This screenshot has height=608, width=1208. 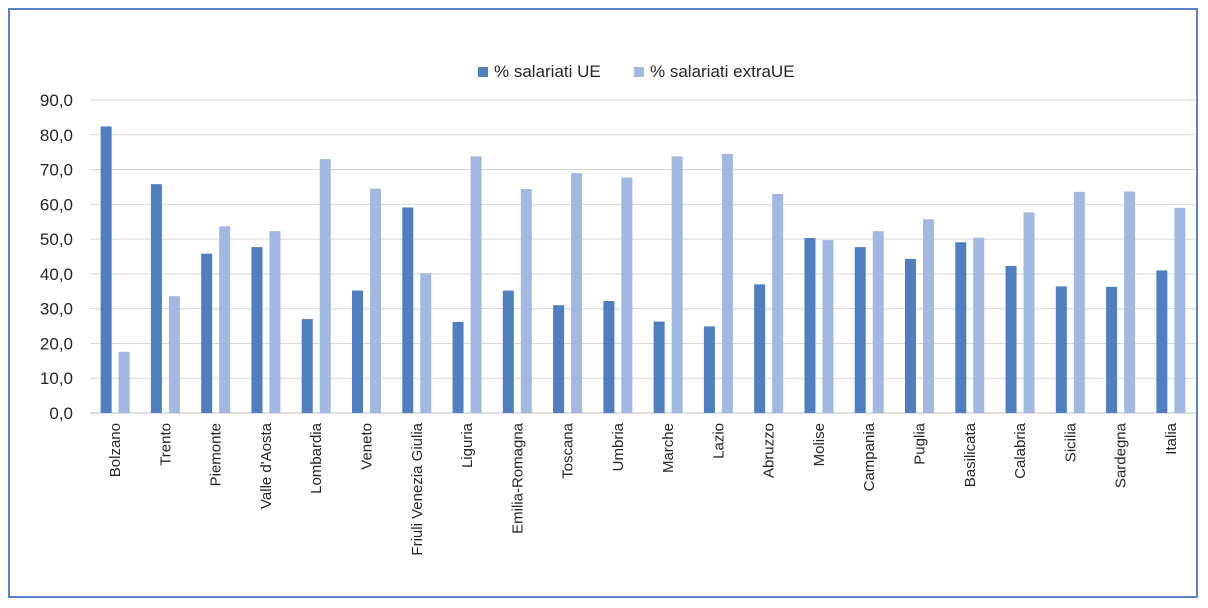 I want to click on x-category-label: Campania, so click(x=869, y=456).